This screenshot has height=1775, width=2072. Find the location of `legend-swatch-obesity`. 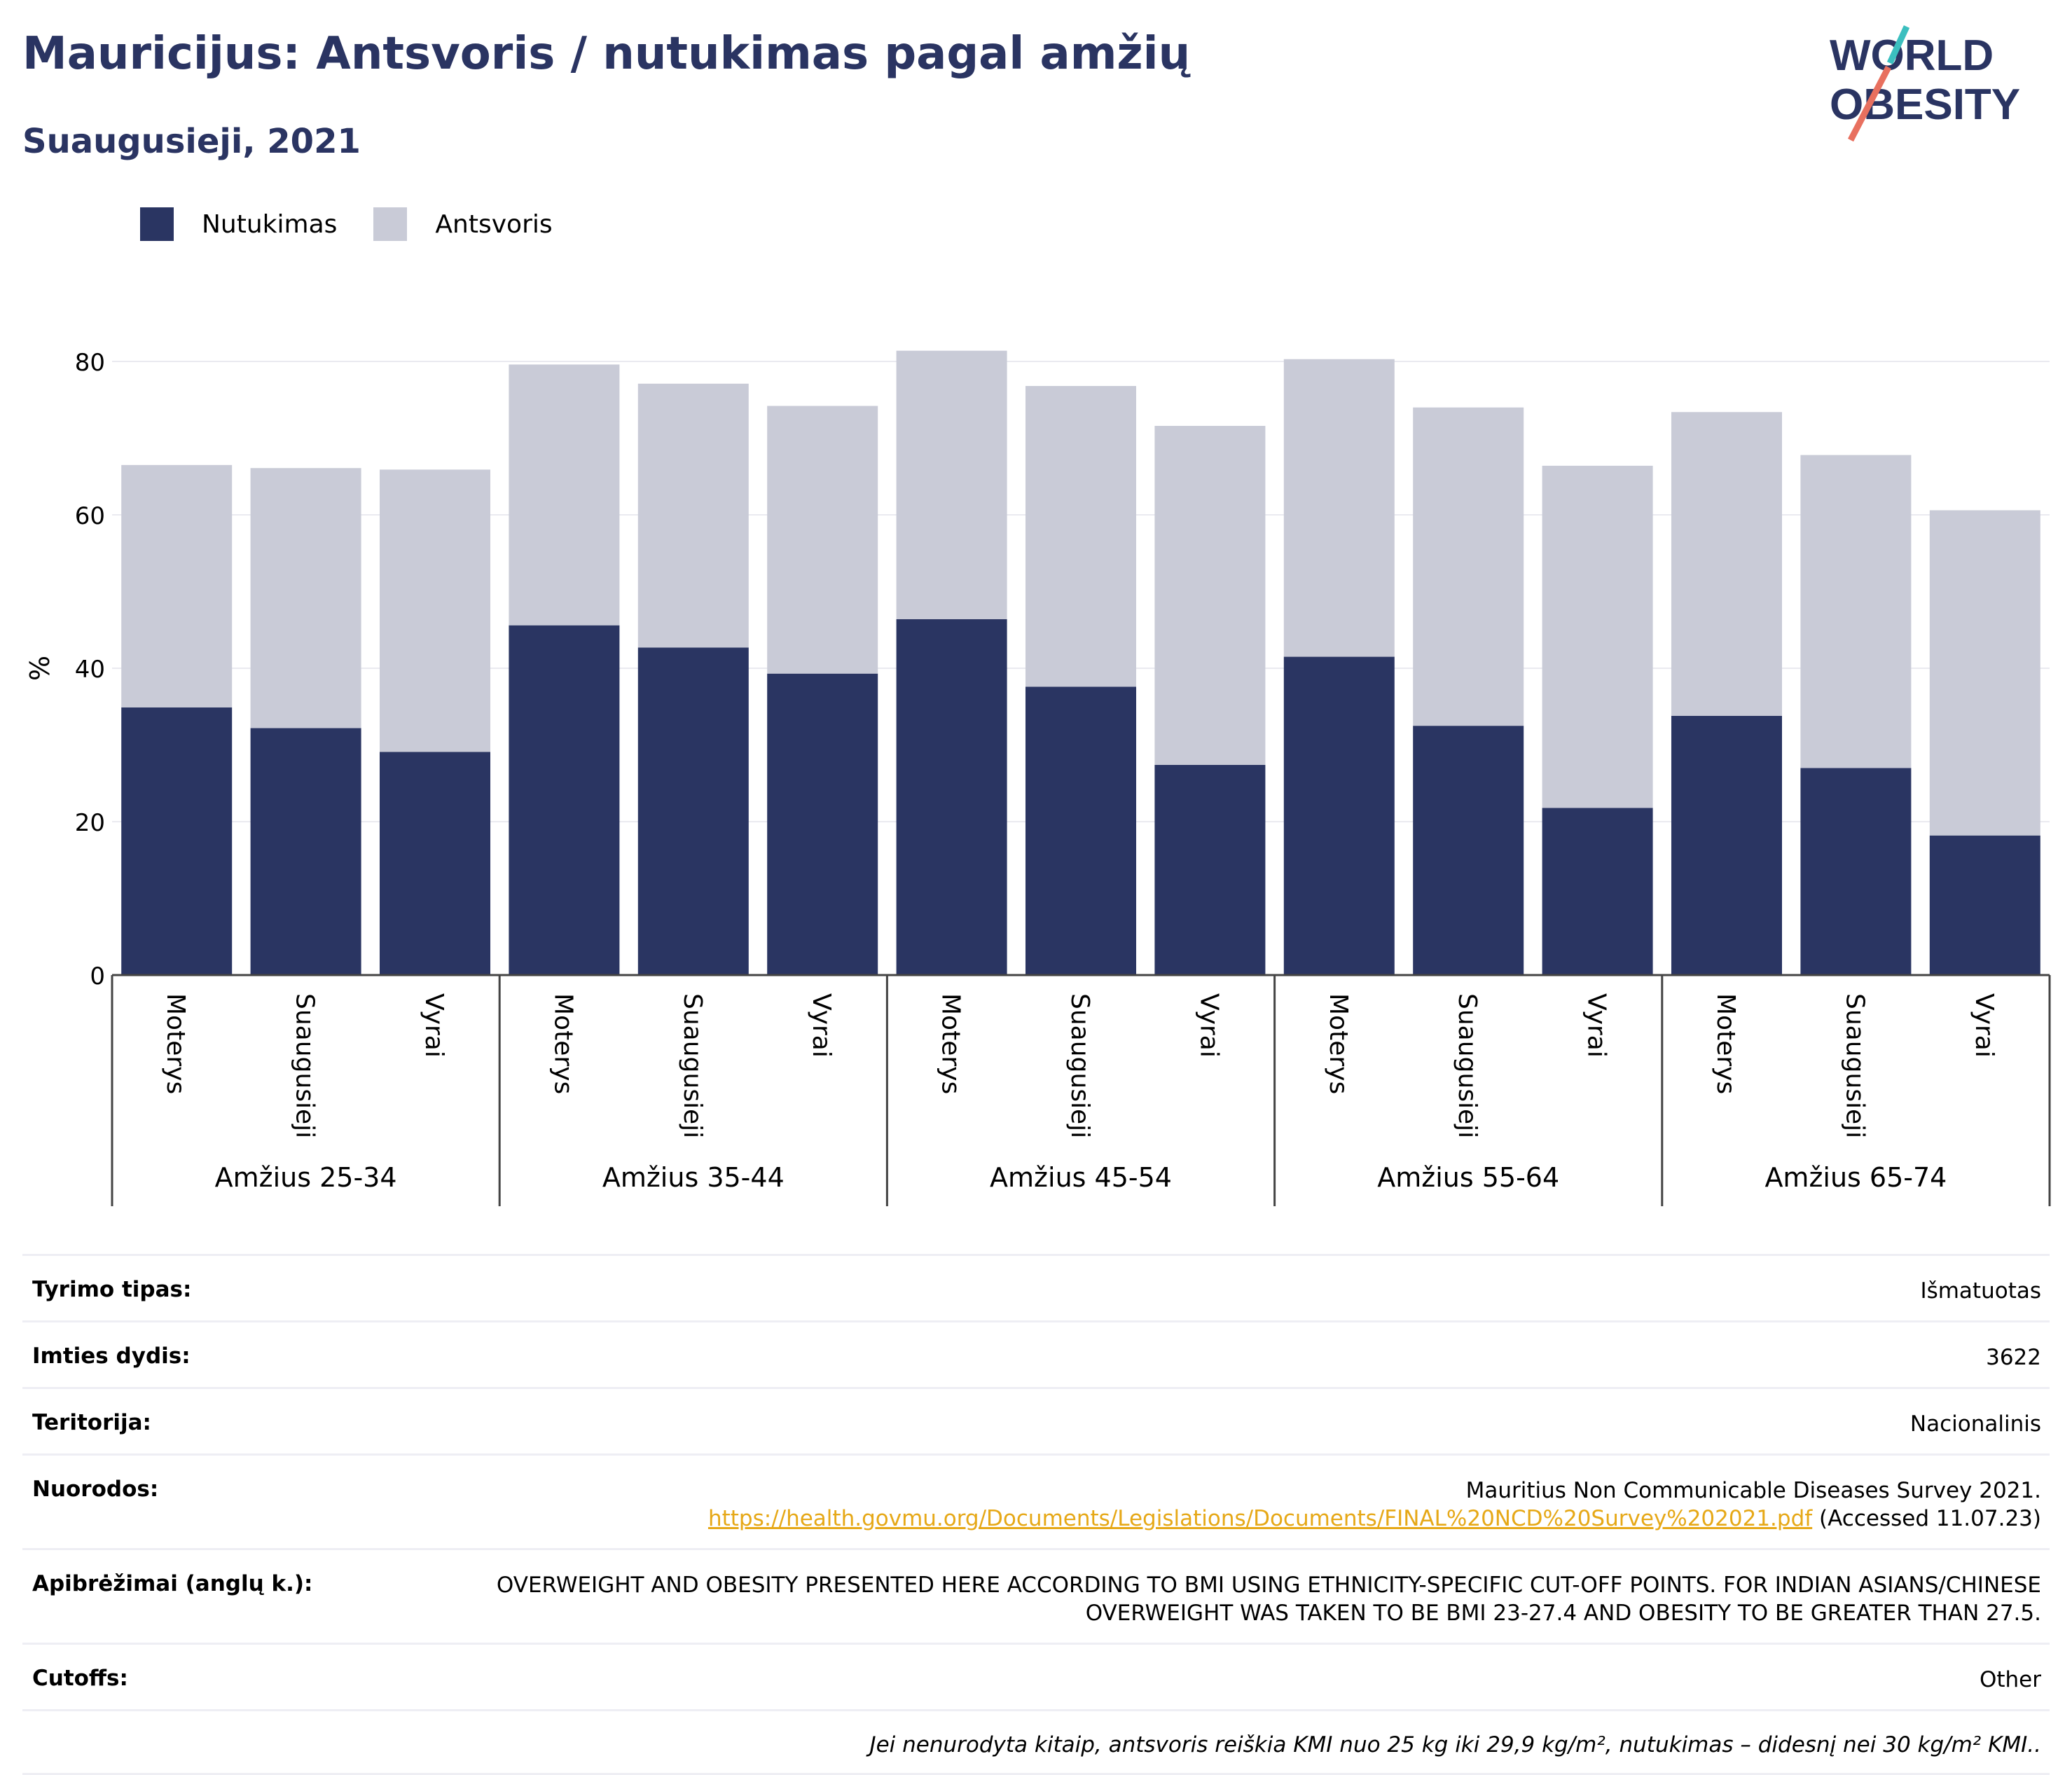

legend-swatch-obesity is located at coordinates (157, 224).